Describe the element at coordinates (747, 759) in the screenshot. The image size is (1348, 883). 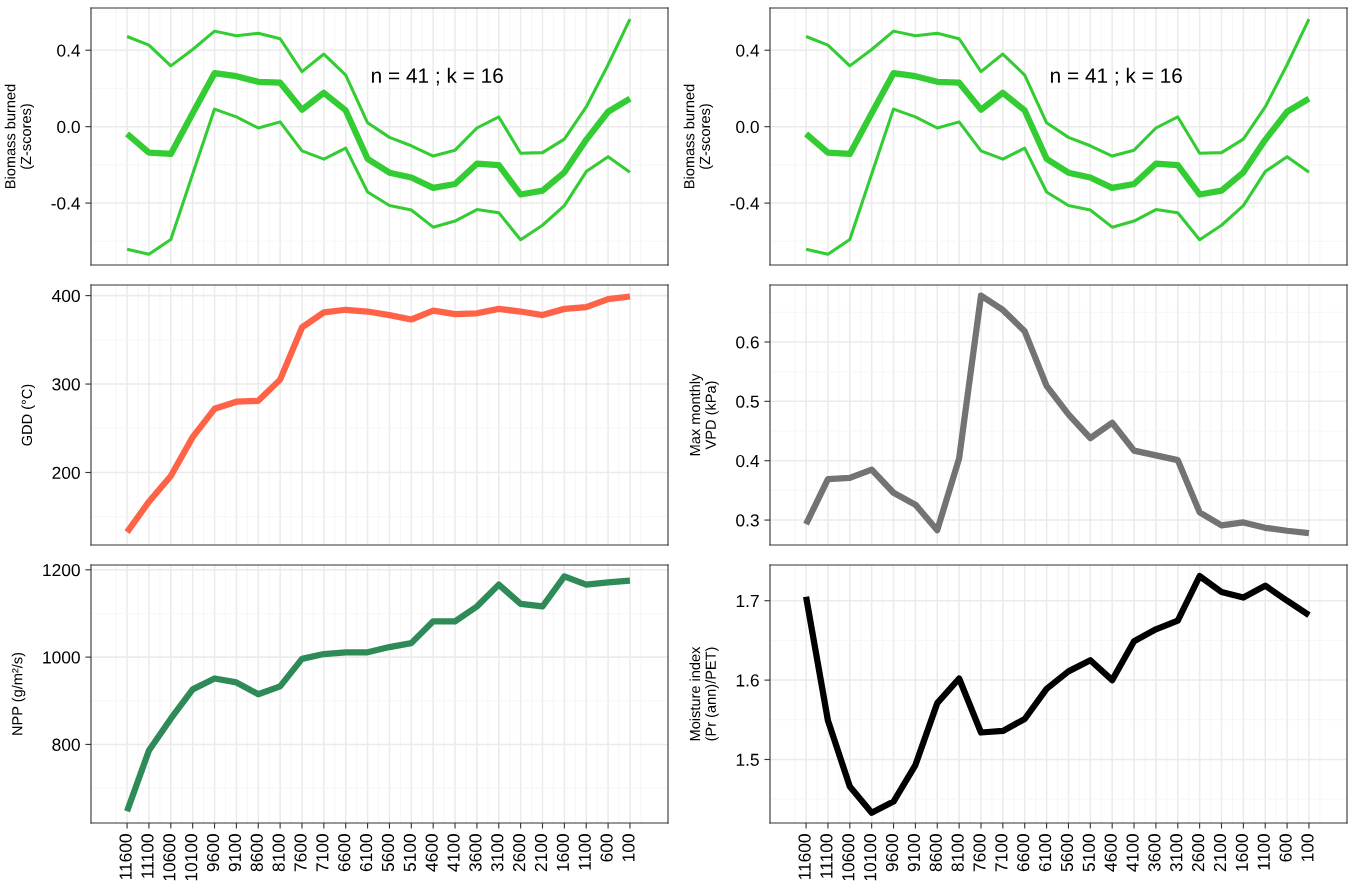
I see `y-tick-label: 1.5` at that location.